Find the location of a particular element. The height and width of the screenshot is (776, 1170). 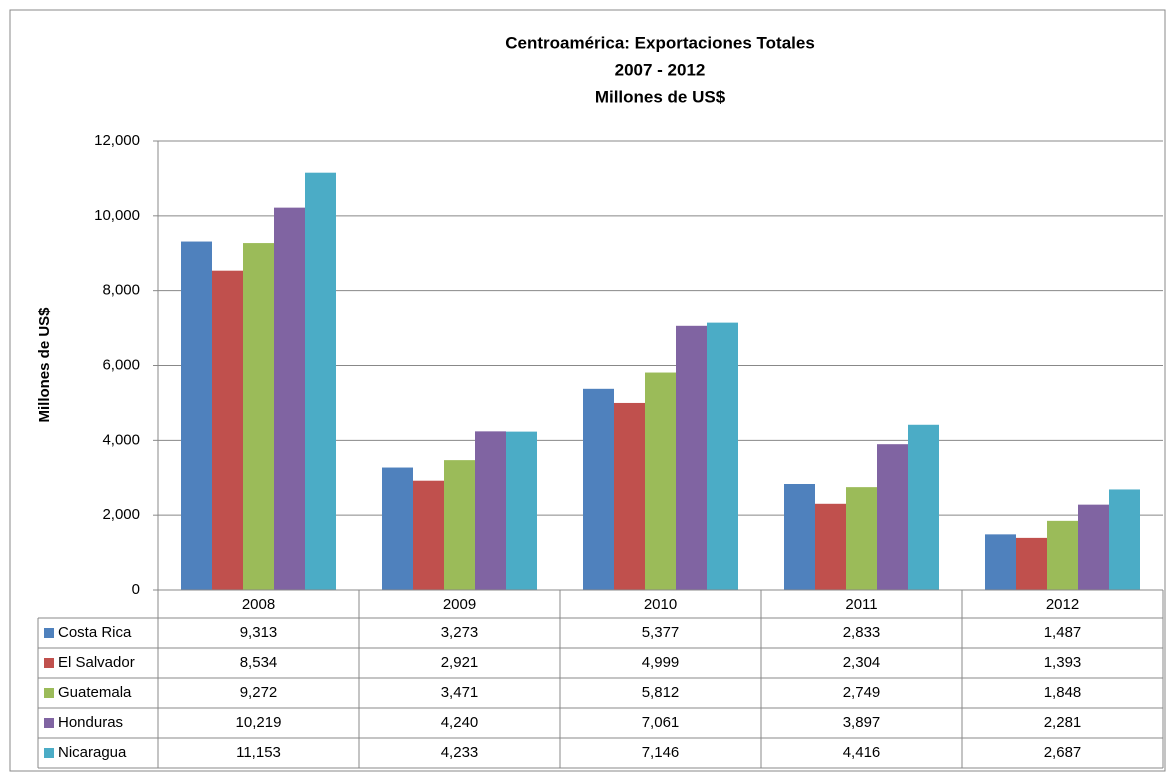

table-value: 9,313 is located at coordinates (259, 632).